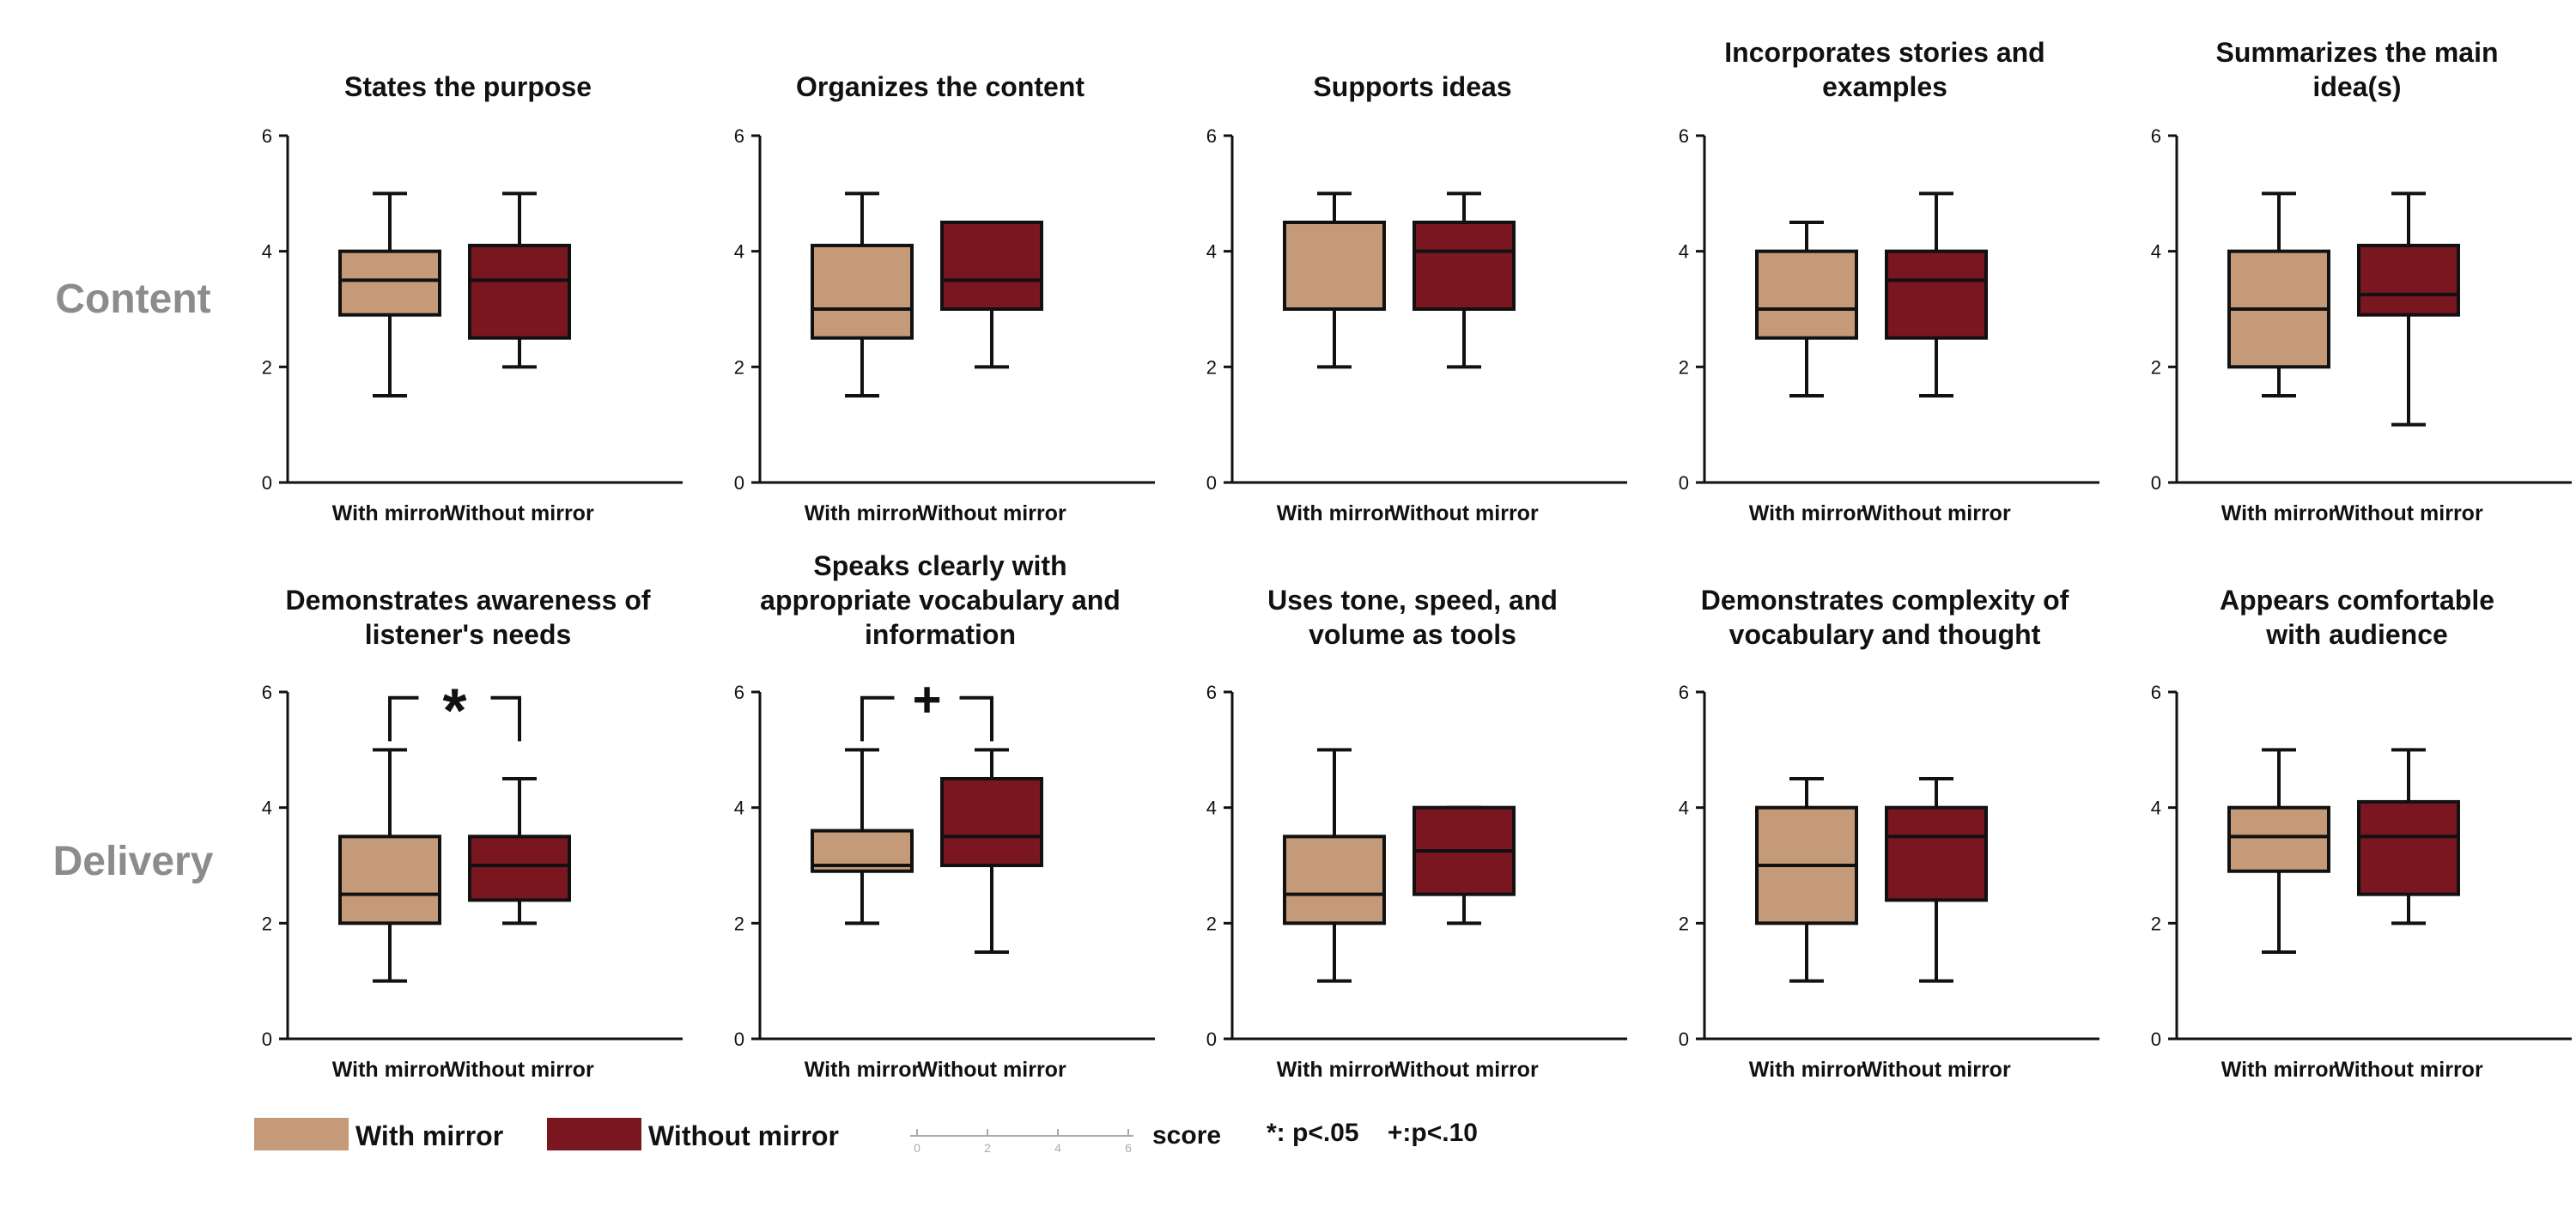 The height and width of the screenshot is (1226, 2576). Describe the element at coordinates (454, 711) in the screenshot. I see `significance-marker: *` at that location.